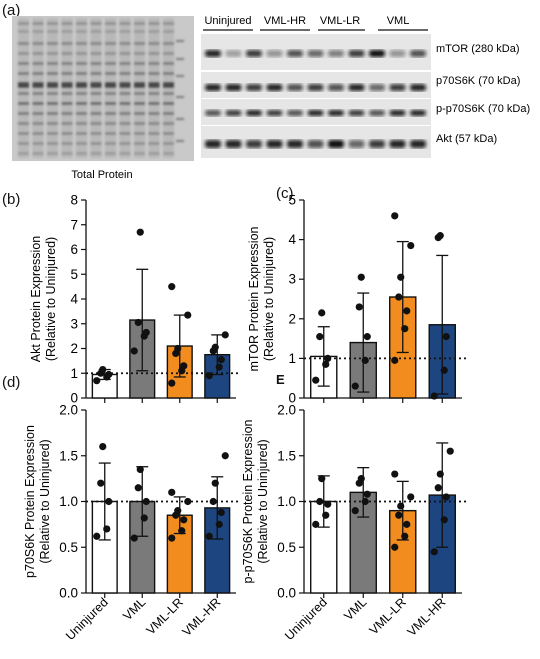 The width and height of the screenshot is (540, 659). What do you see at coordinates (285, 193) in the screenshot?
I see `panel-label-c: (c)` at bounding box center [285, 193].